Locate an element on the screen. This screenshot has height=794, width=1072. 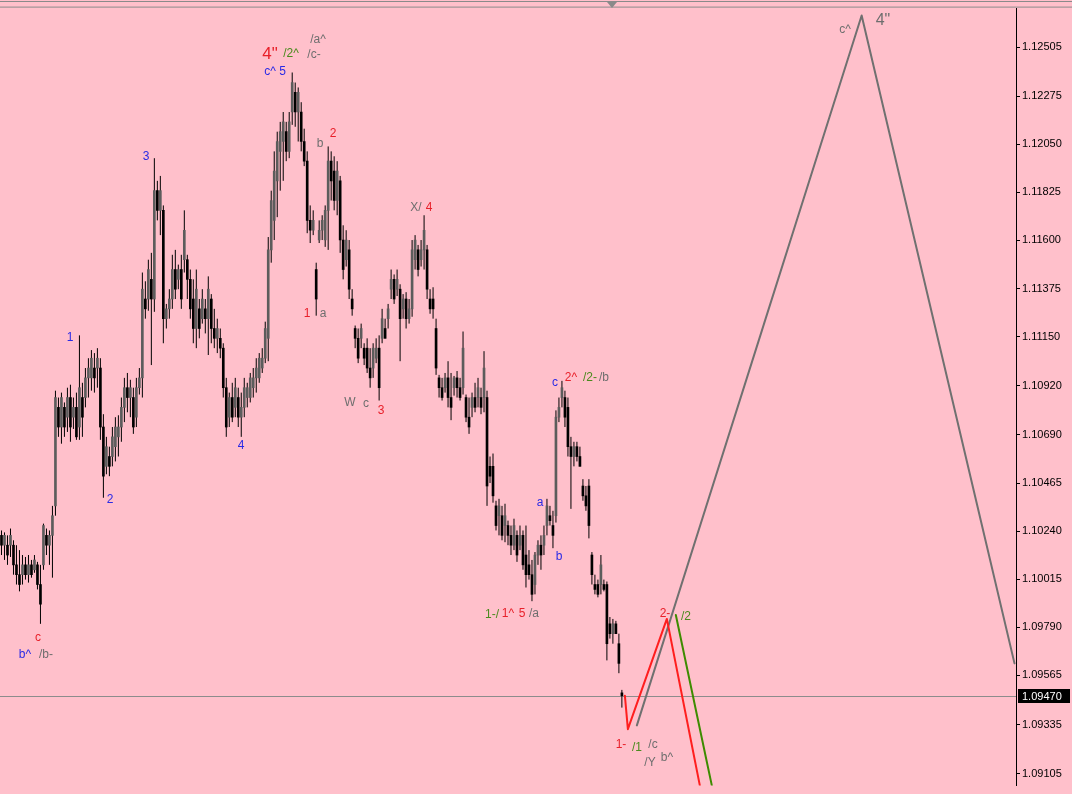
y-tick-label: 1.11600 is located at coordinates (1041, 239).